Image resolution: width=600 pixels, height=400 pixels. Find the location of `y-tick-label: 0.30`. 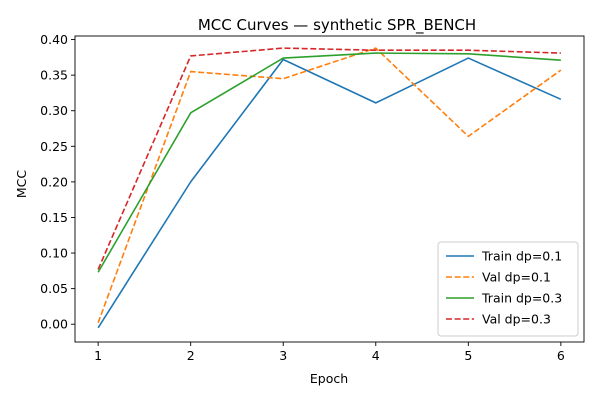

y-tick-label: 0.30 is located at coordinates (54, 110).